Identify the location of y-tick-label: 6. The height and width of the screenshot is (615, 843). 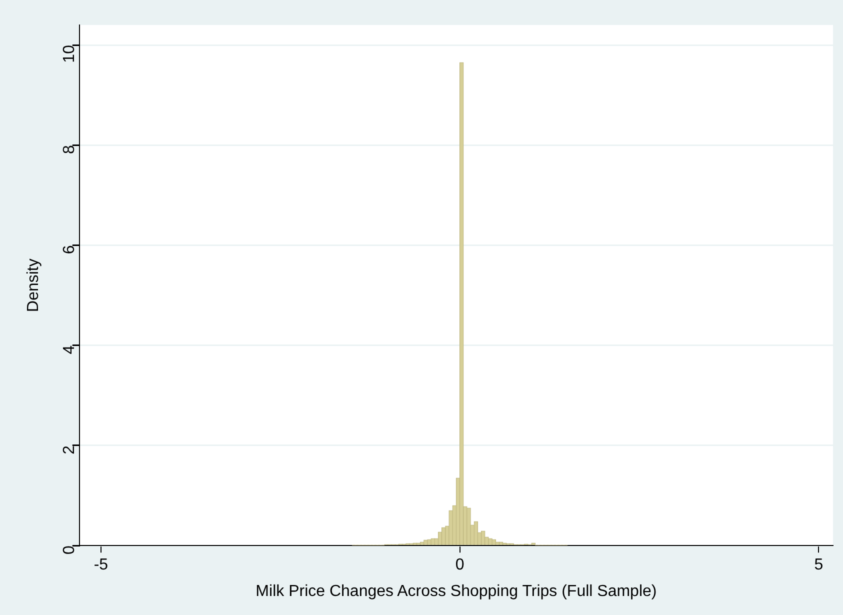
(69, 249).